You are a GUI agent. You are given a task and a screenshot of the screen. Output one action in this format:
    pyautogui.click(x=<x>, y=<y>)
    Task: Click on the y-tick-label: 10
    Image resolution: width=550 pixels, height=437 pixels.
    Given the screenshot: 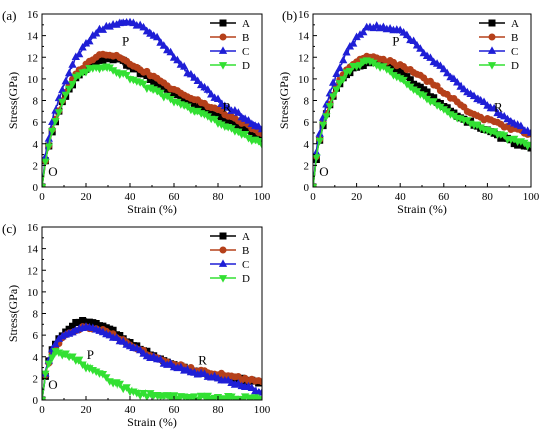 What is the action you would take?
    pyautogui.click(x=304, y=80)
    